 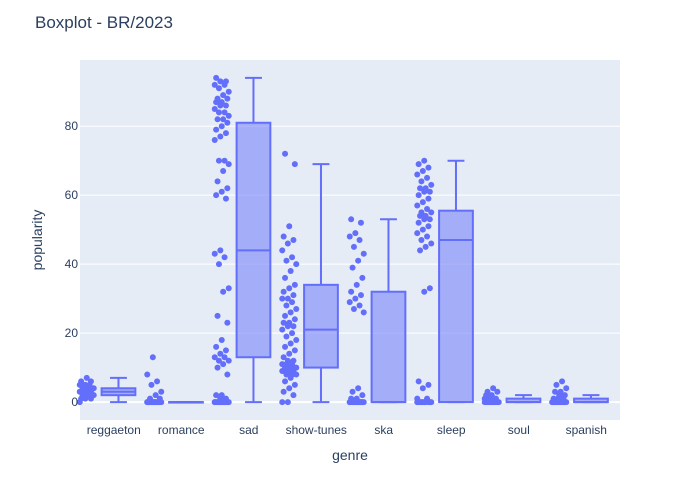 I want to click on chart-title: Boxplot - BR/2023, so click(x=104, y=22).